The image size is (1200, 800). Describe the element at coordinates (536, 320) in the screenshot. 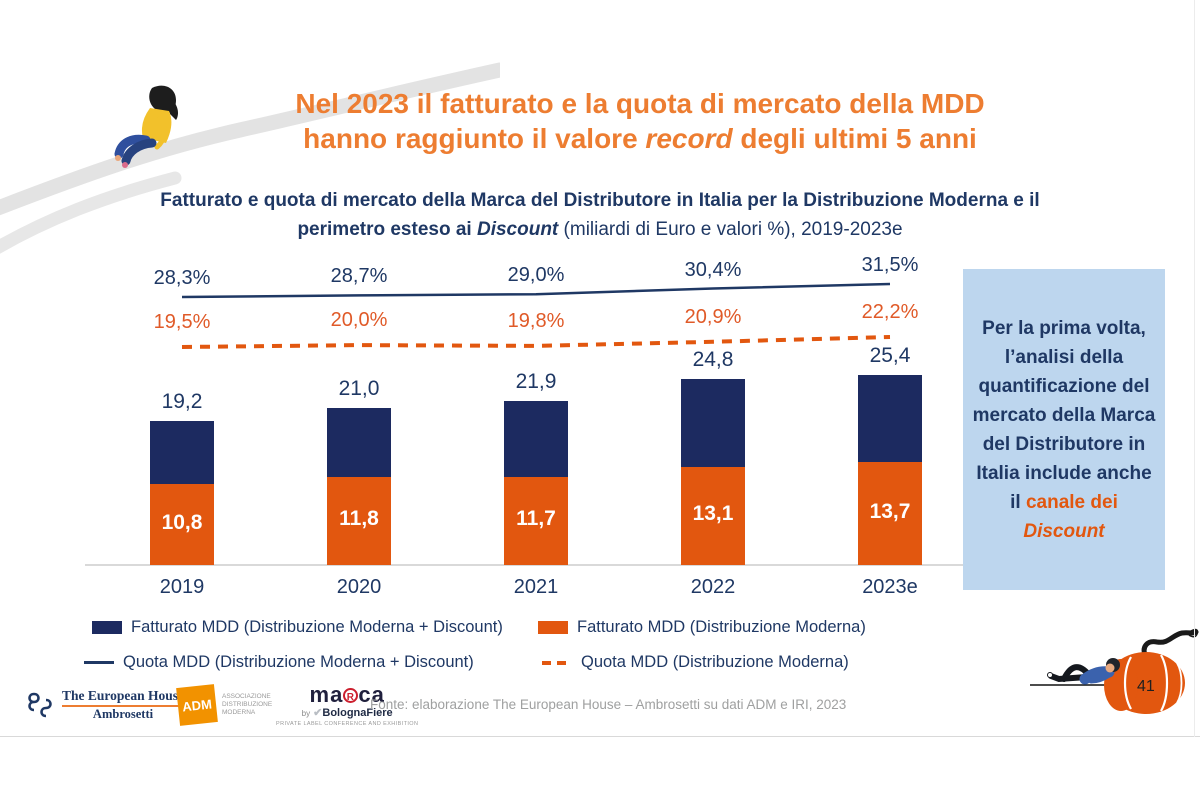

I see `quota-label-2021: 19,8%` at that location.